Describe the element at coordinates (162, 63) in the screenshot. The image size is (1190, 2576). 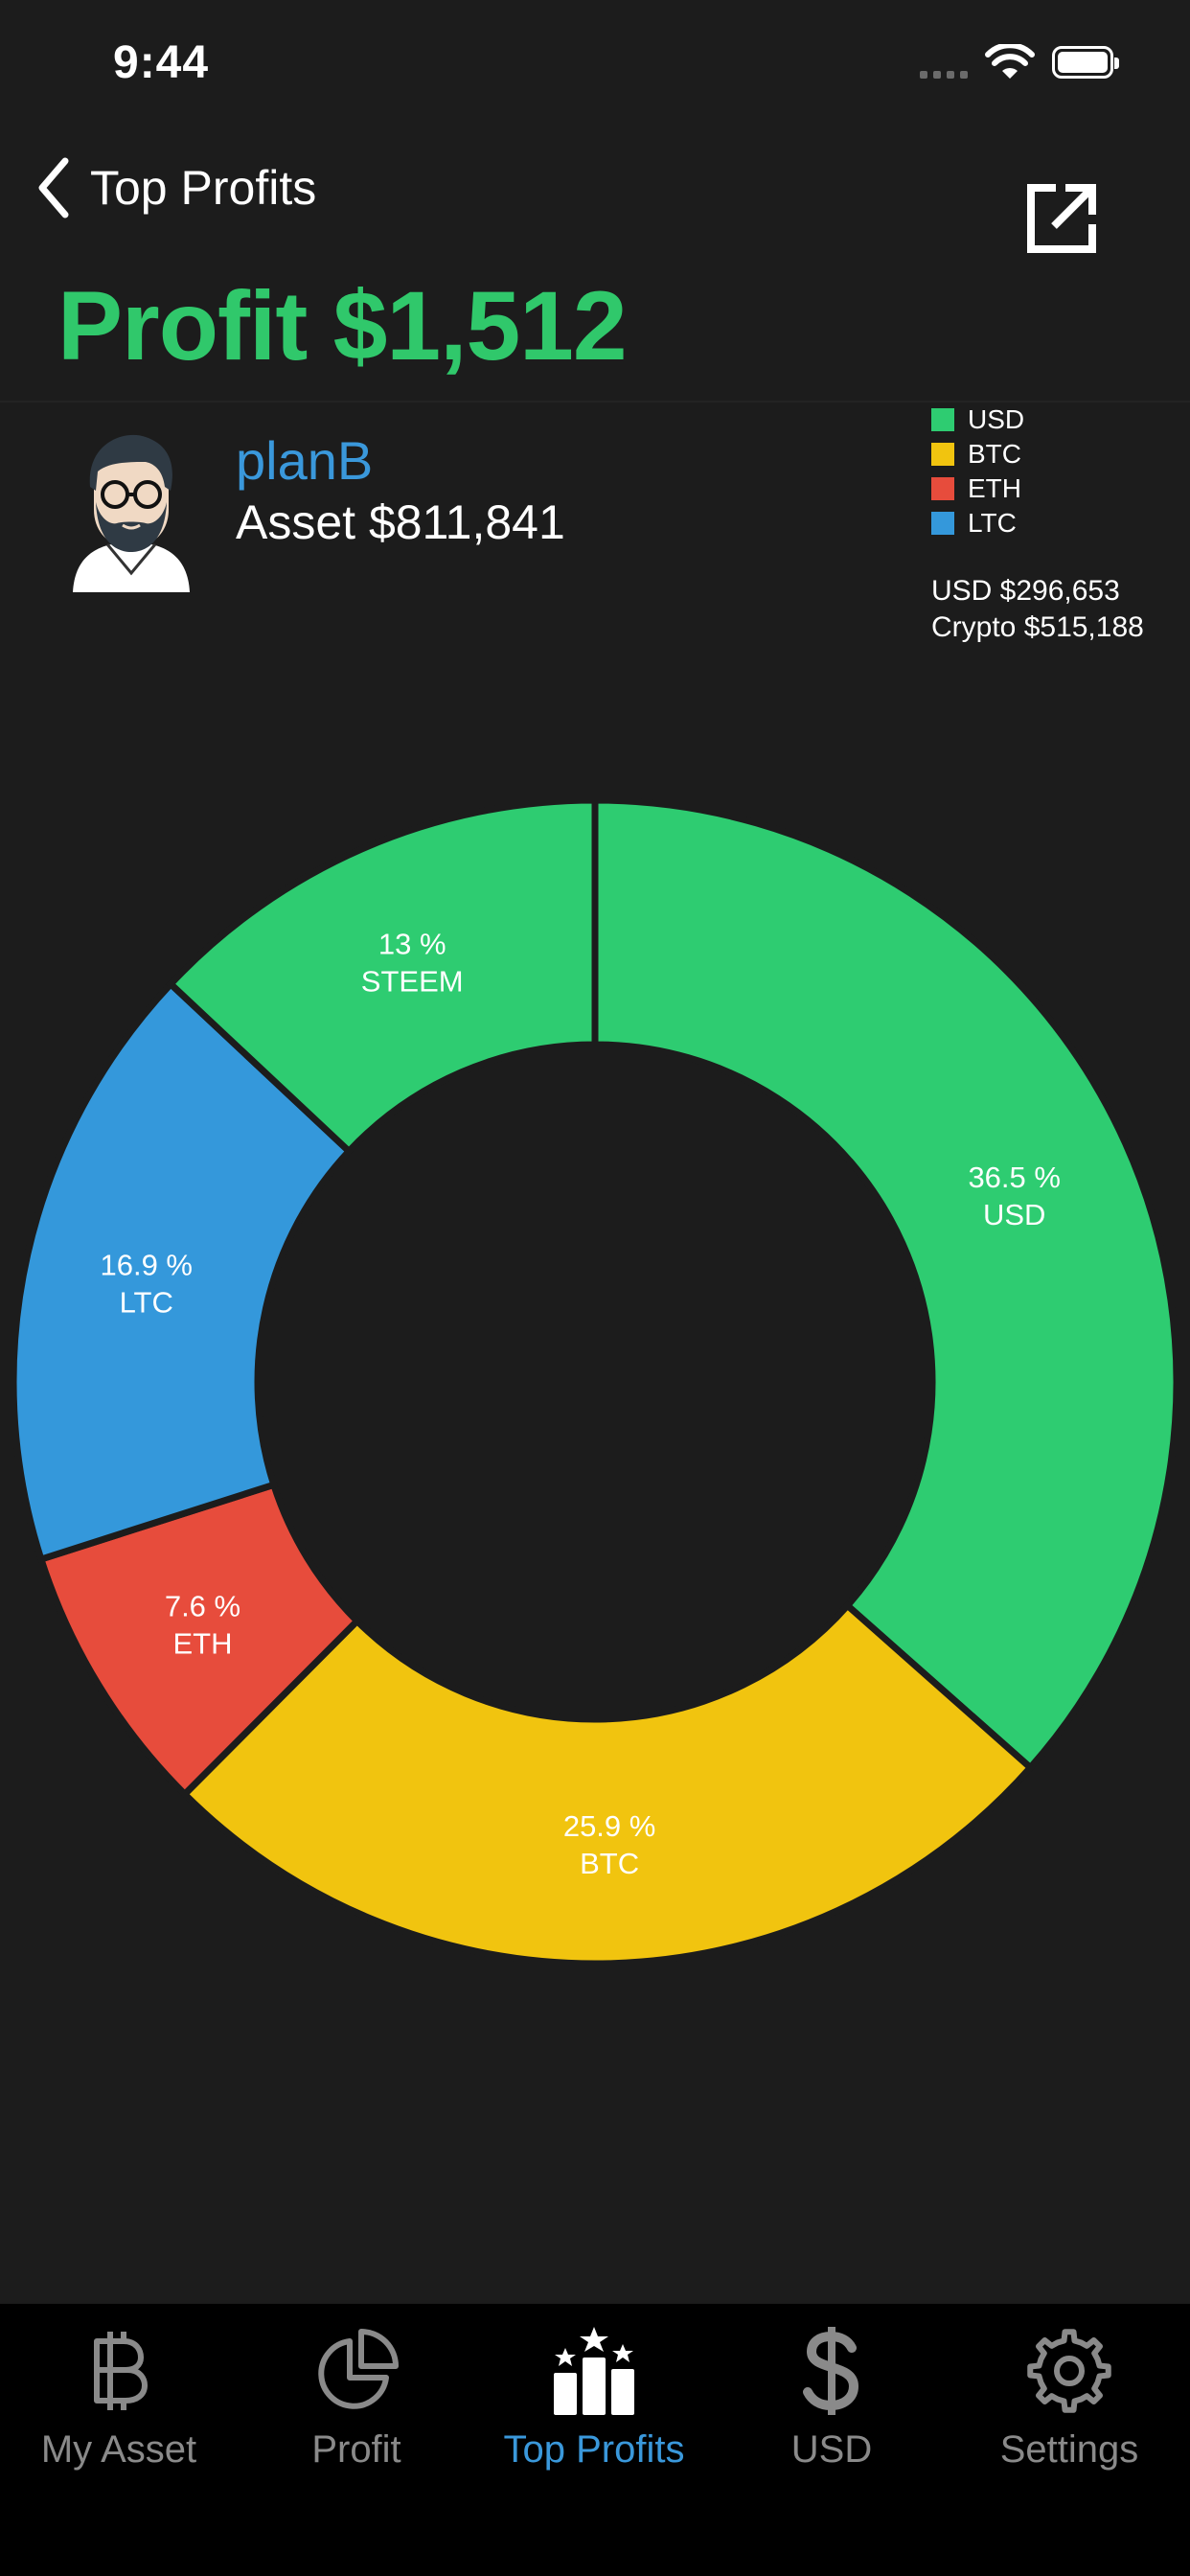
I see `status-time: 9:44` at that location.